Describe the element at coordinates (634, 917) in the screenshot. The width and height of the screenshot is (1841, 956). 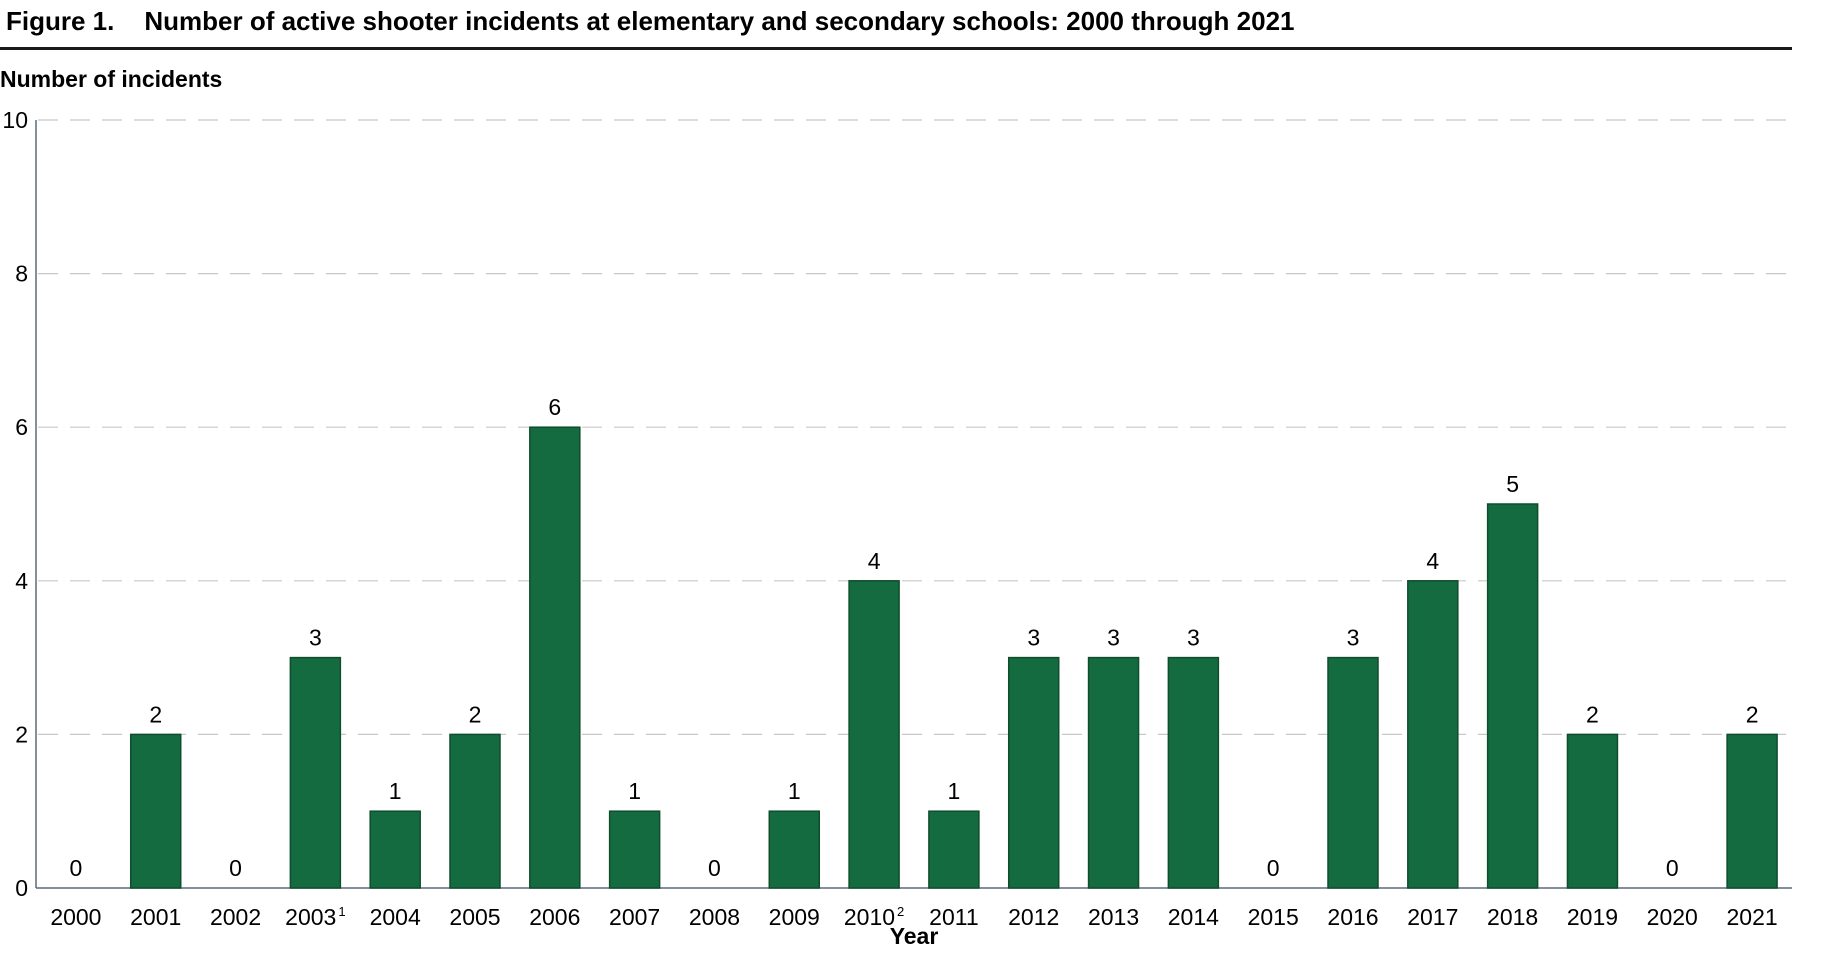
I see `x-tick-label: 2007` at that location.